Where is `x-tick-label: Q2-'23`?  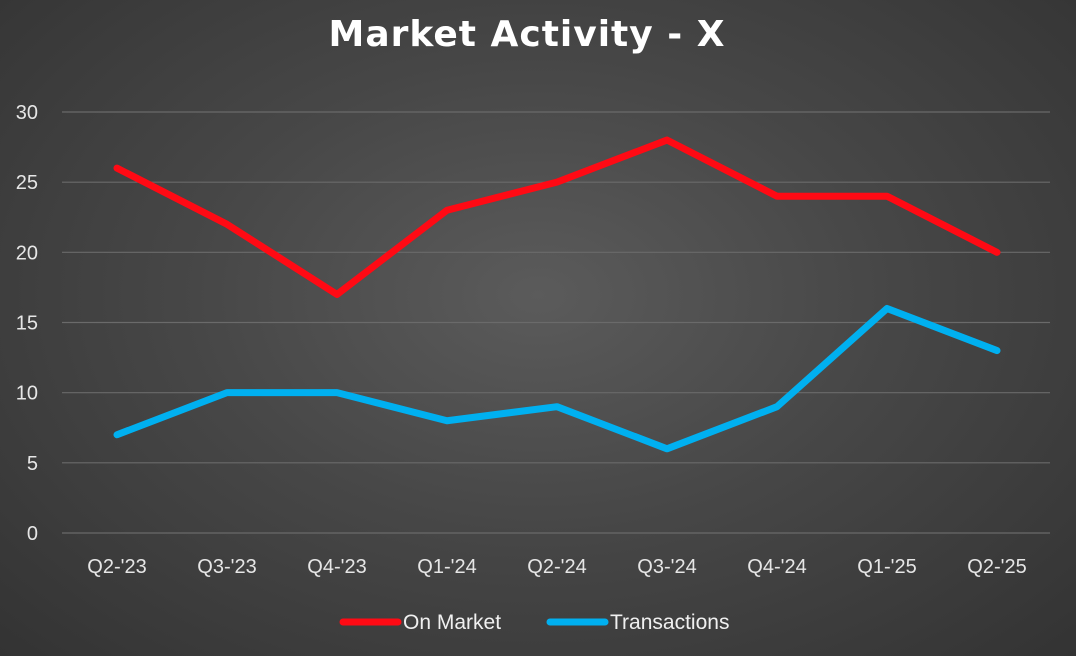
x-tick-label: Q2-'23 is located at coordinates (116, 567).